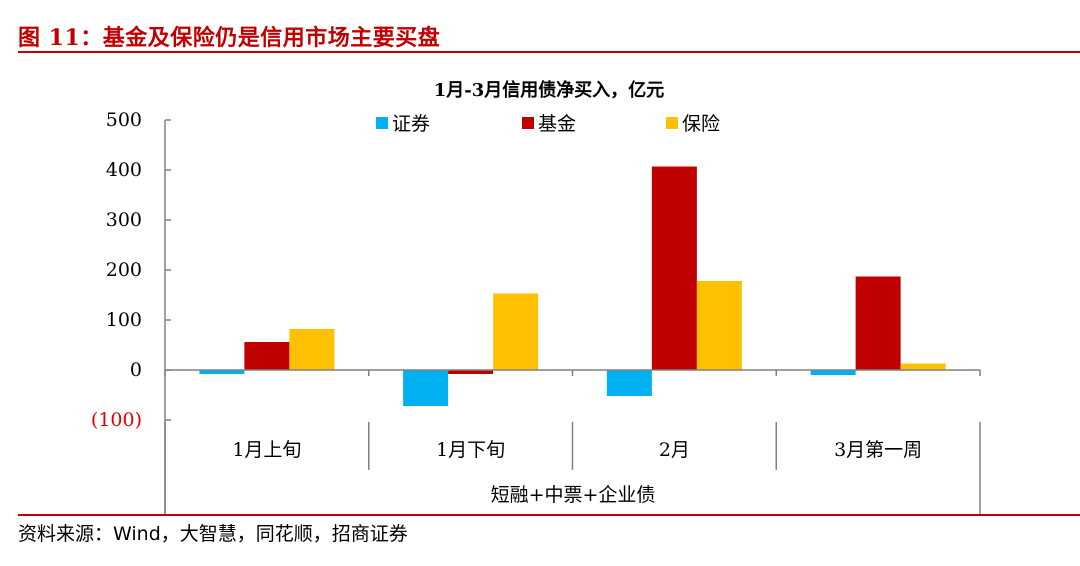 The width and height of the screenshot is (1080, 566). What do you see at coordinates (266, 450) in the screenshot?
I see `x-tick-label: 1月上旬` at bounding box center [266, 450].